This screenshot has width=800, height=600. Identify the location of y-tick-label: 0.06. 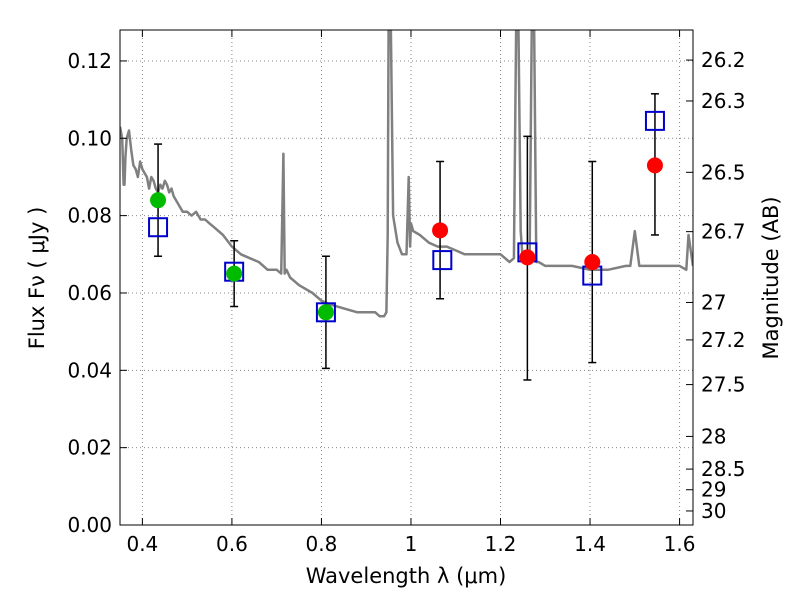
(89, 293).